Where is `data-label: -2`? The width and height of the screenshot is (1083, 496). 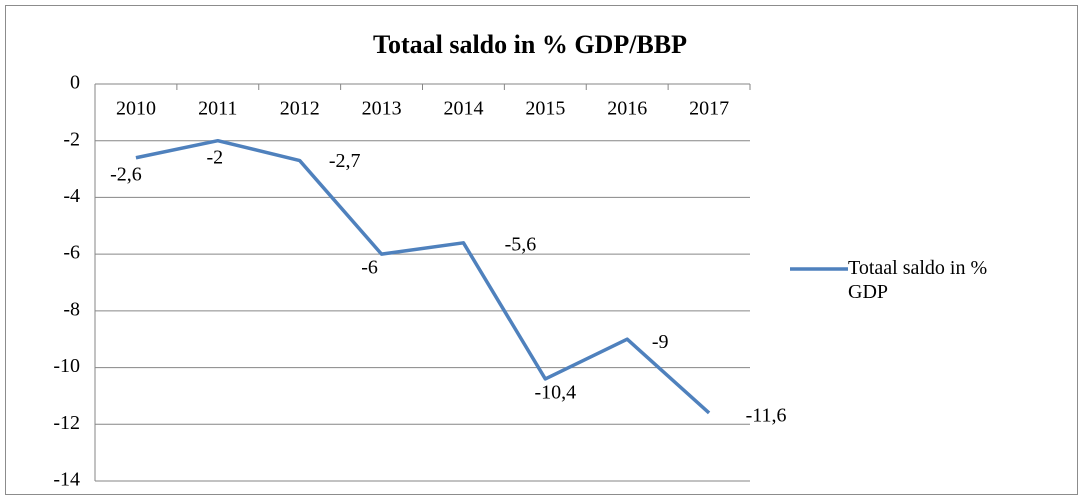
data-label: -2 is located at coordinates (214, 157).